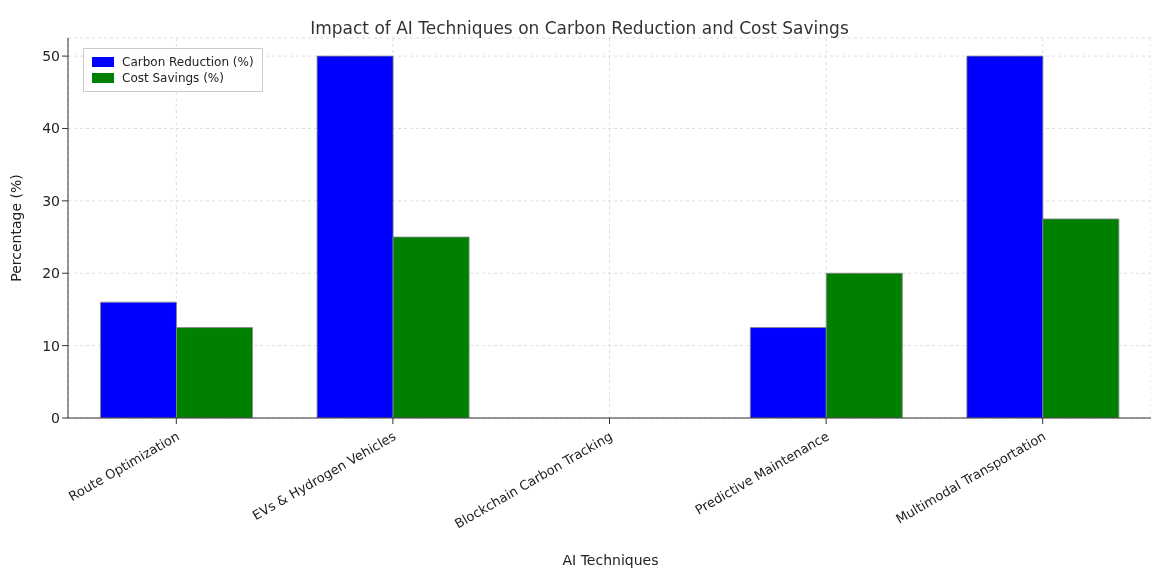 This screenshot has width=1159, height=576. Describe the element at coordinates (51, 273) in the screenshot. I see `y-tick-label: 20` at that location.